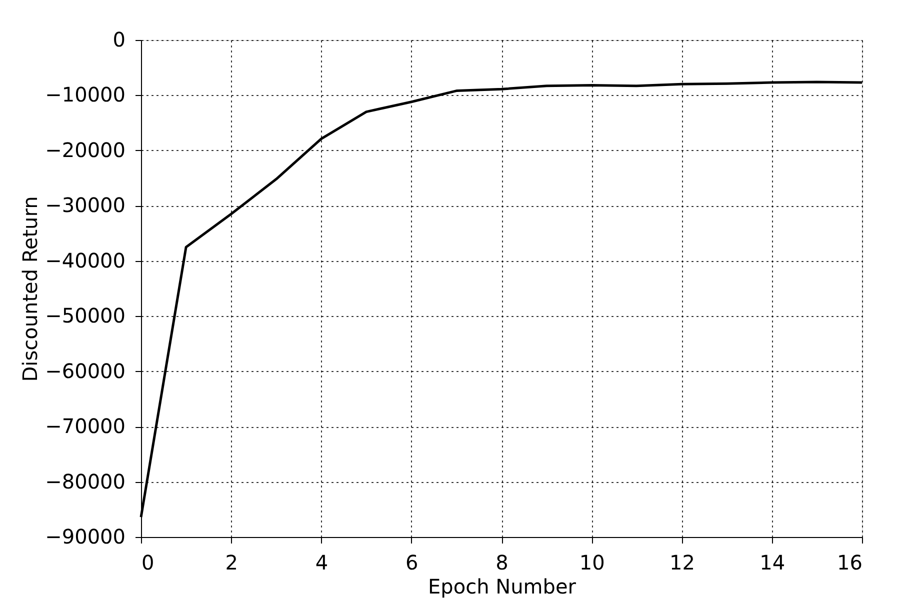 Image resolution: width=909 pixels, height=609 pixels. Describe the element at coordinates (231, 562) in the screenshot. I see `x-tick-label: 2` at that location.